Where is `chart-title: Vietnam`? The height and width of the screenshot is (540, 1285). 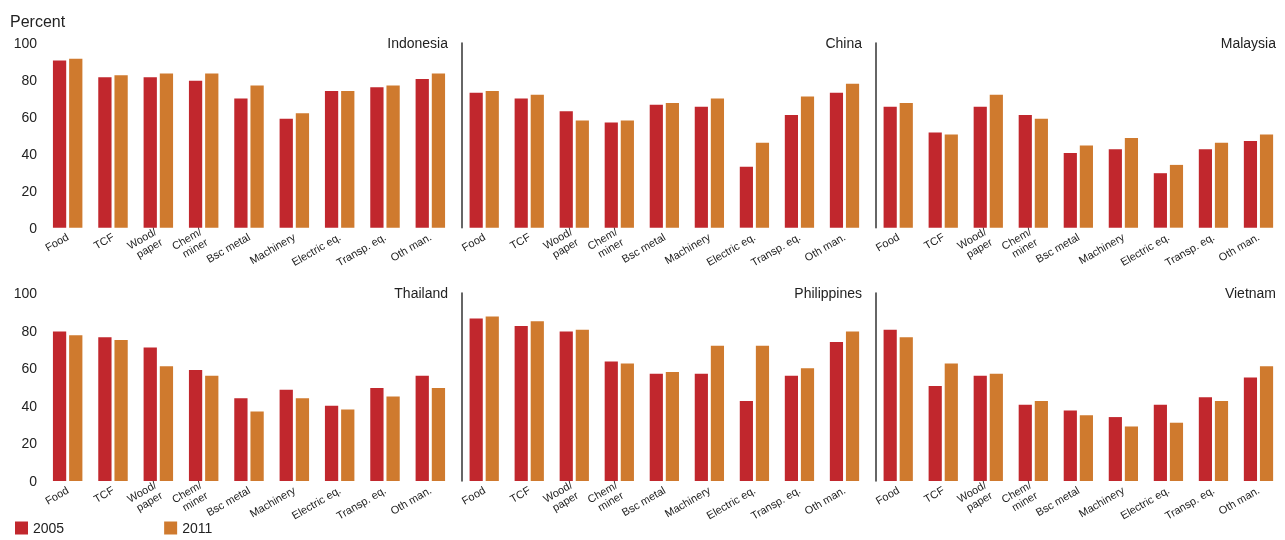 chart-title: Vietnam is located at coordinates (1250, 293).